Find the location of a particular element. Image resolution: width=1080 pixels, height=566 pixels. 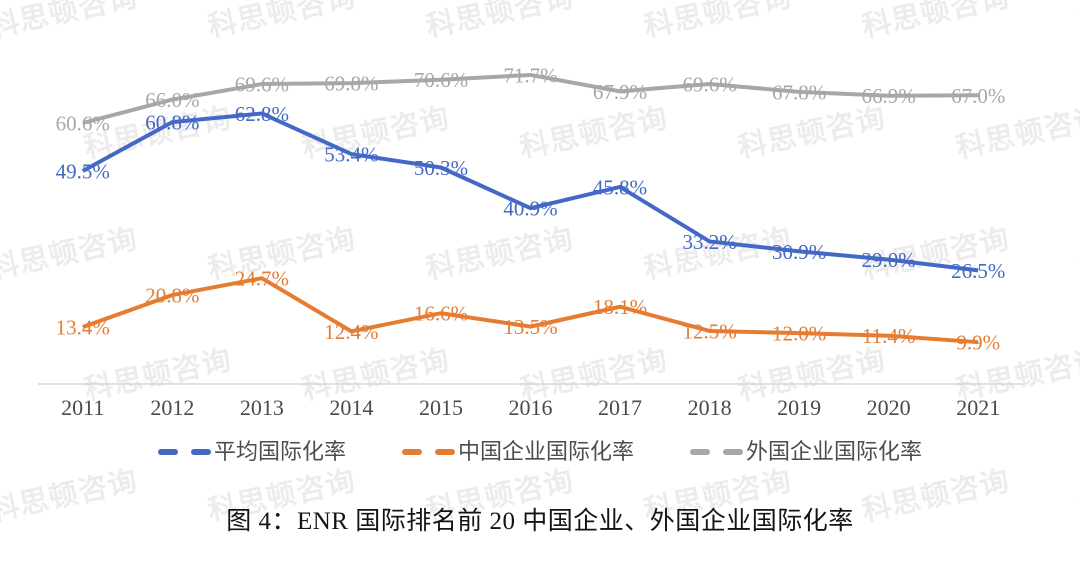

chart-legend: 平均国际化率 中国企业国际化率 外国企业国际化率 is located at coordinates (540, 452).